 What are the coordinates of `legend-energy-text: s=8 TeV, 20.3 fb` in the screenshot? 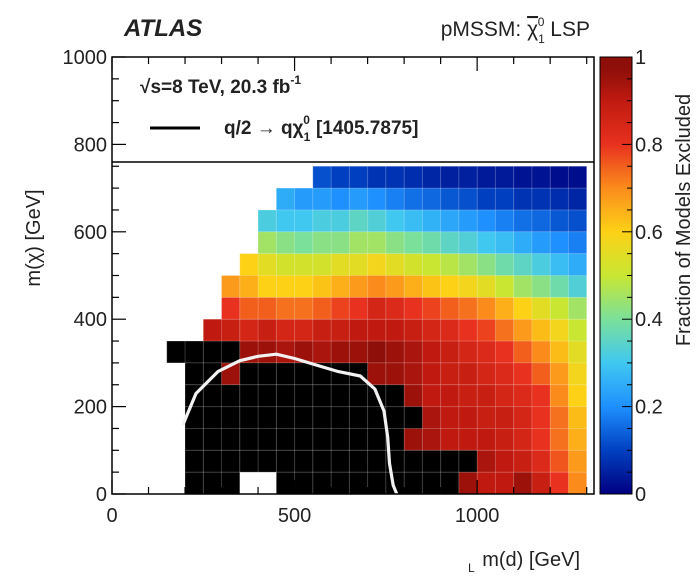 It's located at (220, 87).